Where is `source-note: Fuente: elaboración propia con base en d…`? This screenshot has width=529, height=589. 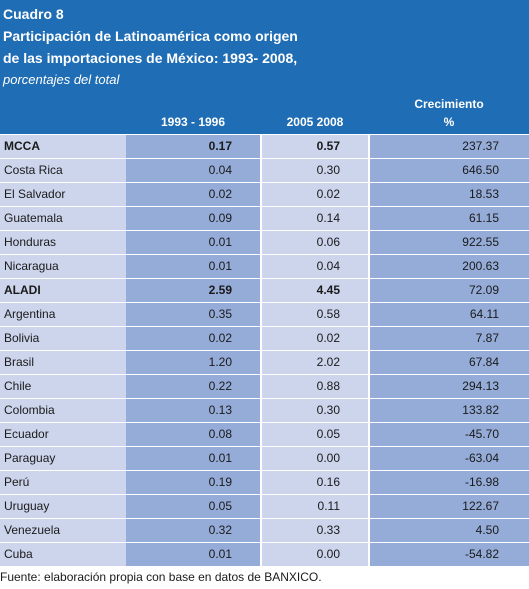 source-note: Fuente: elaboración propia con base en d… is located at coordinates (161, 577).